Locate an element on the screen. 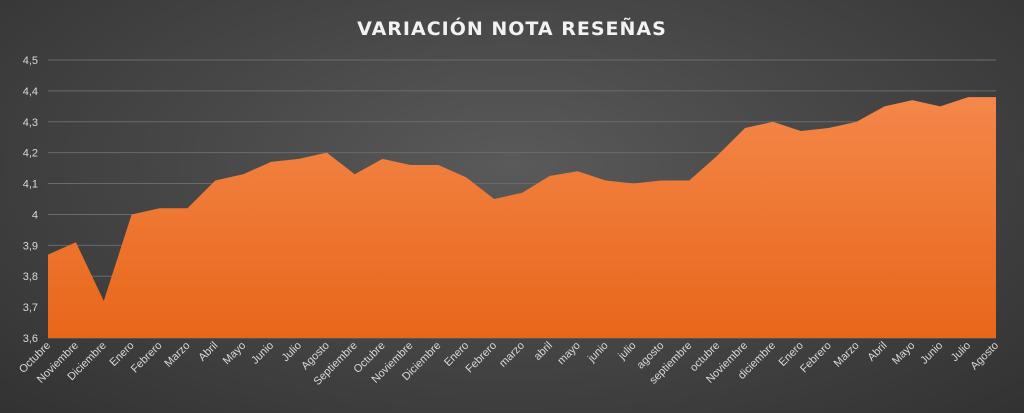 This screenshot has height=413, width=1024. y-tick-label: 3,9 is located at coordinates (30, 246).